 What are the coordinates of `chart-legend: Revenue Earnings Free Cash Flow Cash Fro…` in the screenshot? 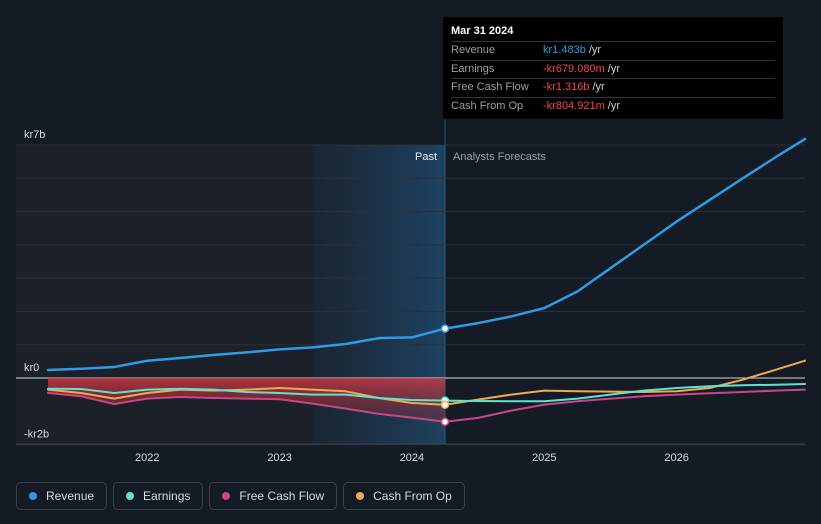 It's located at (243, 496).